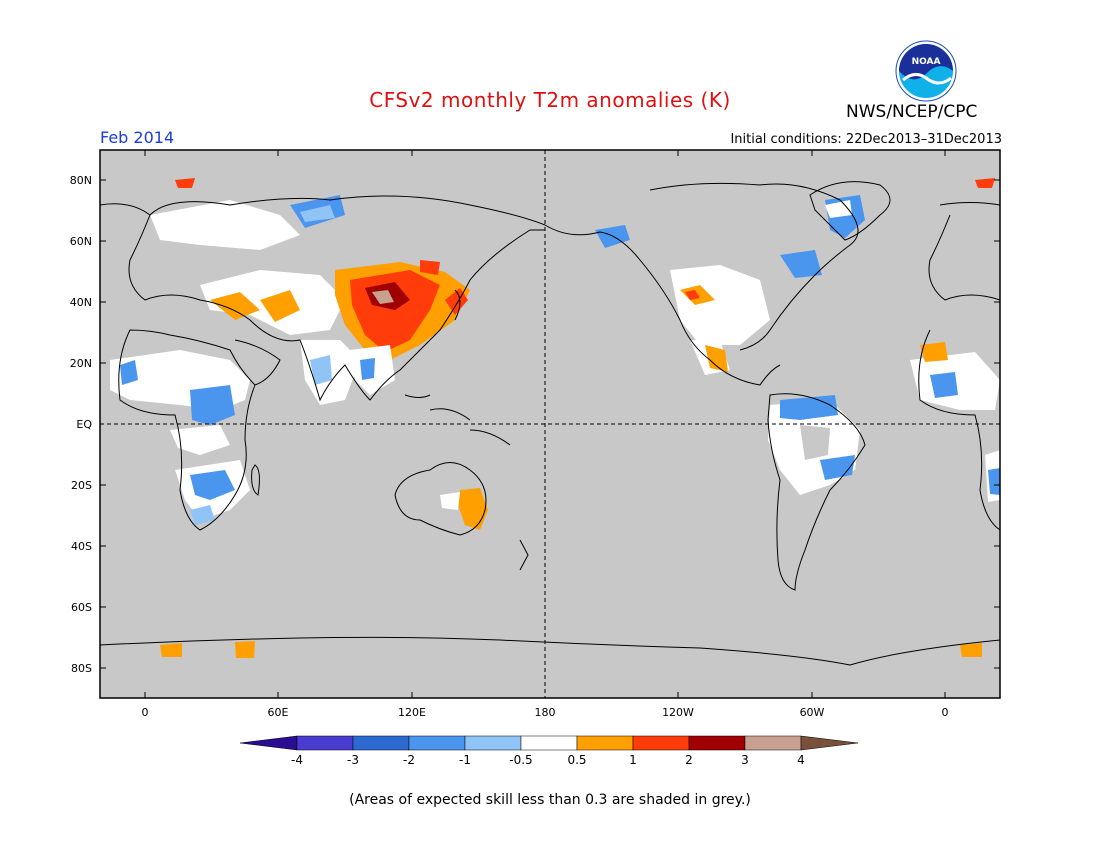 The width and height of the screenshot is (1100, 850). I want to click on lat-label-80n: 80N, so click(80, 180).